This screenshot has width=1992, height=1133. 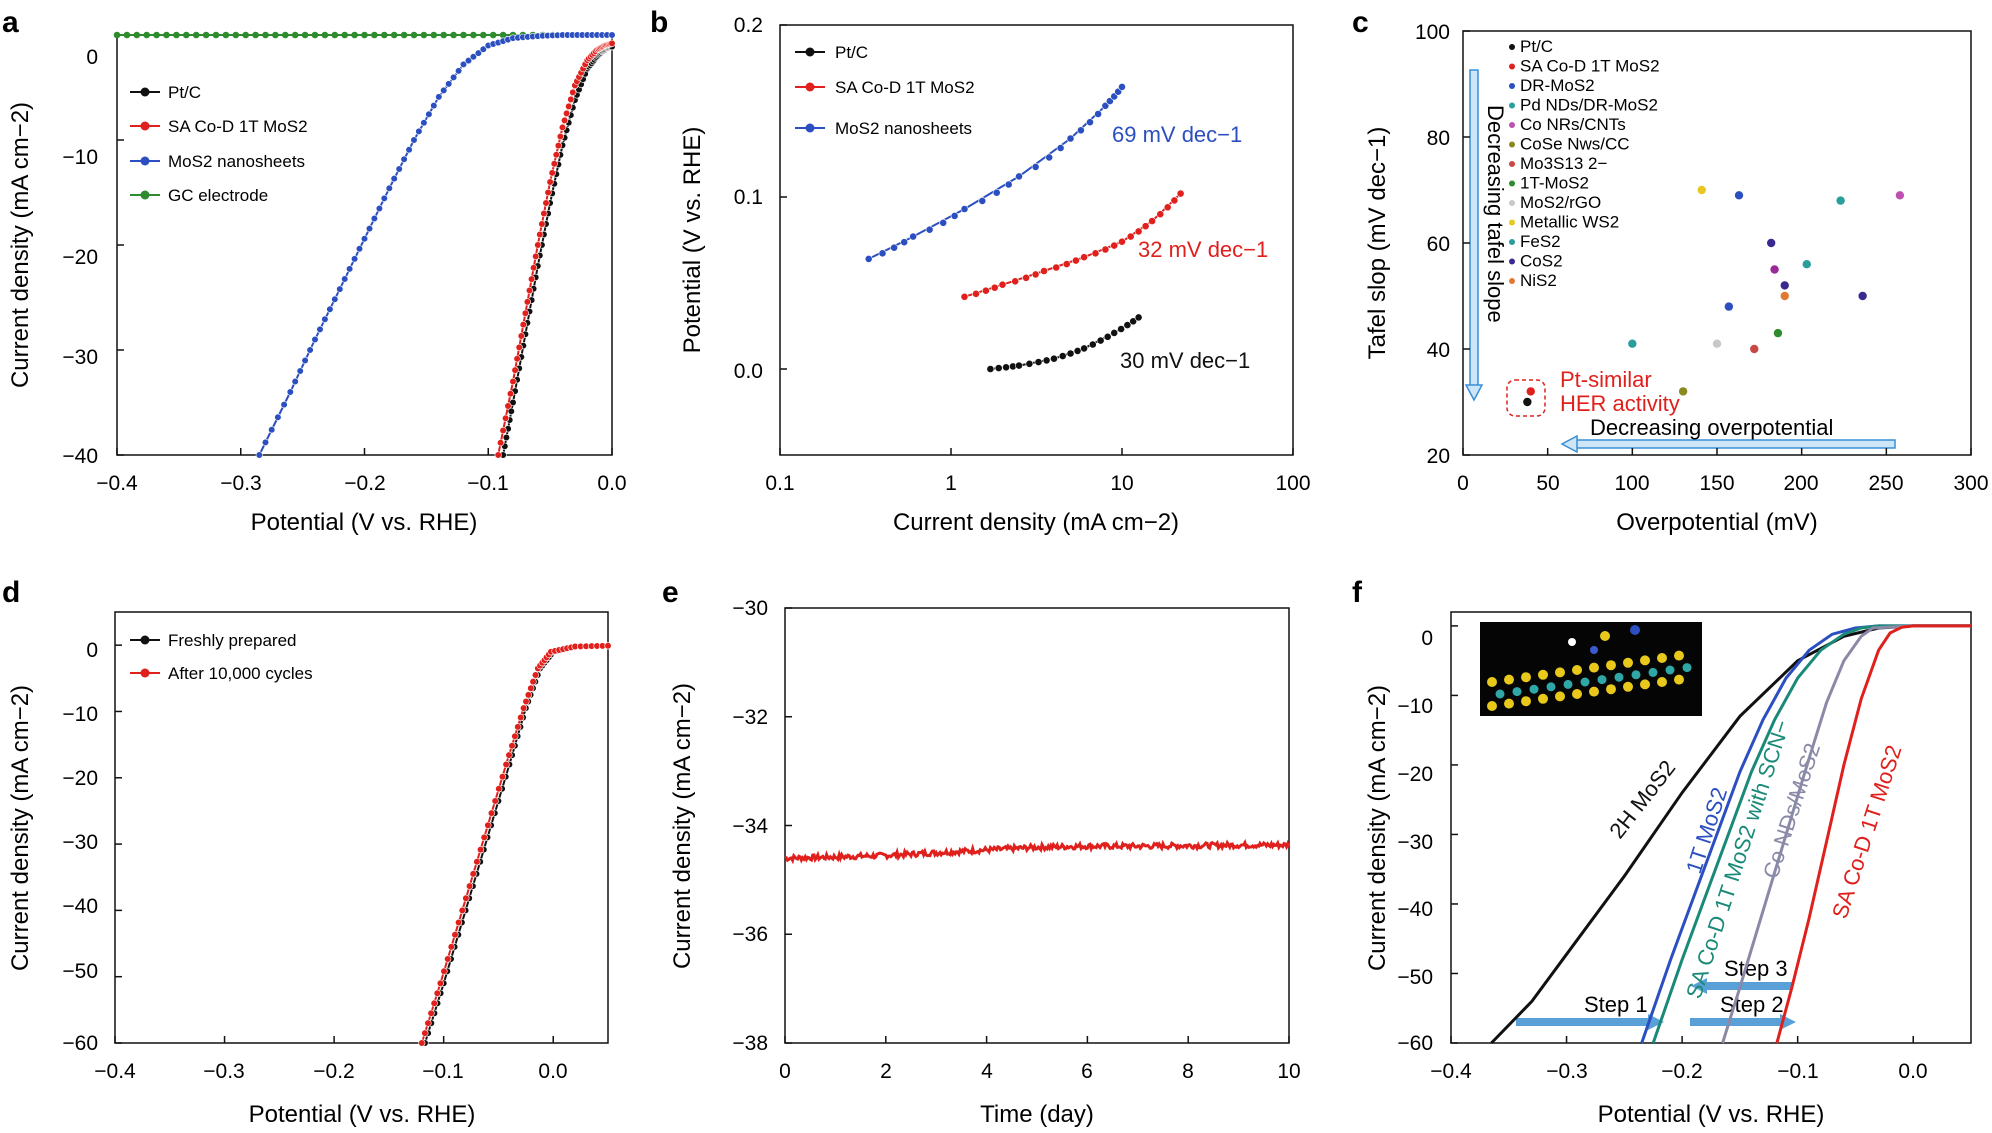 What do you see at coordinates (115, 1071) in the screenshot?
I see `panel-d-xtick-0: −0.4` at bounding box center [115, 1071].